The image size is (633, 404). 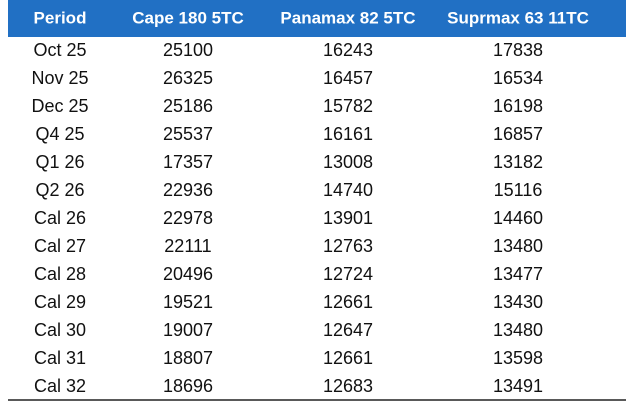 I want to click on period-cell: Oct 25, so click(x=59, y=50).